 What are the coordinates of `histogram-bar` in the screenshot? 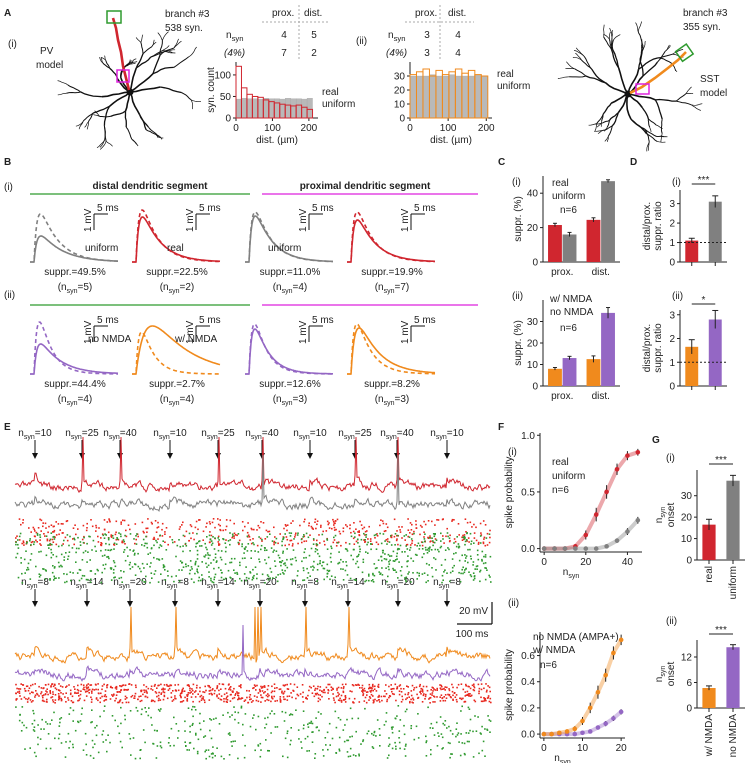 It's located at (309, 108).